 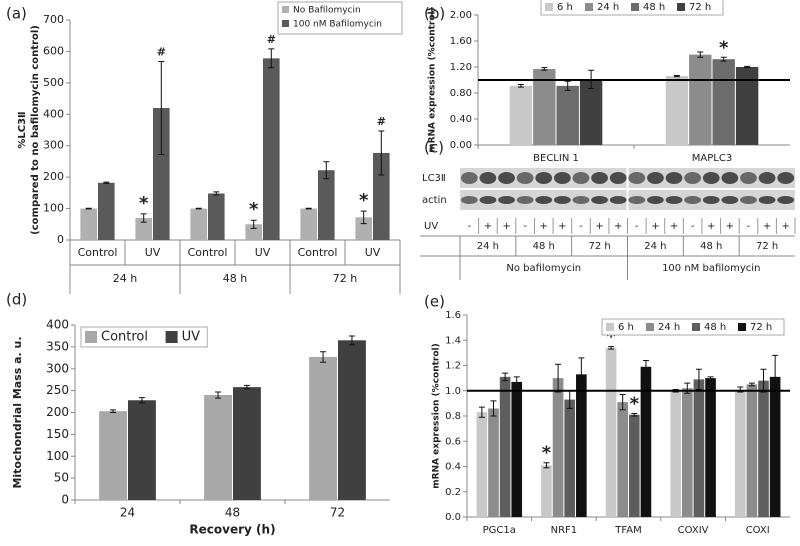 What do you see at coordinates (767, 246) in the screenshot?
I see `time-label: 72 h` at bounding box center [767, 246].